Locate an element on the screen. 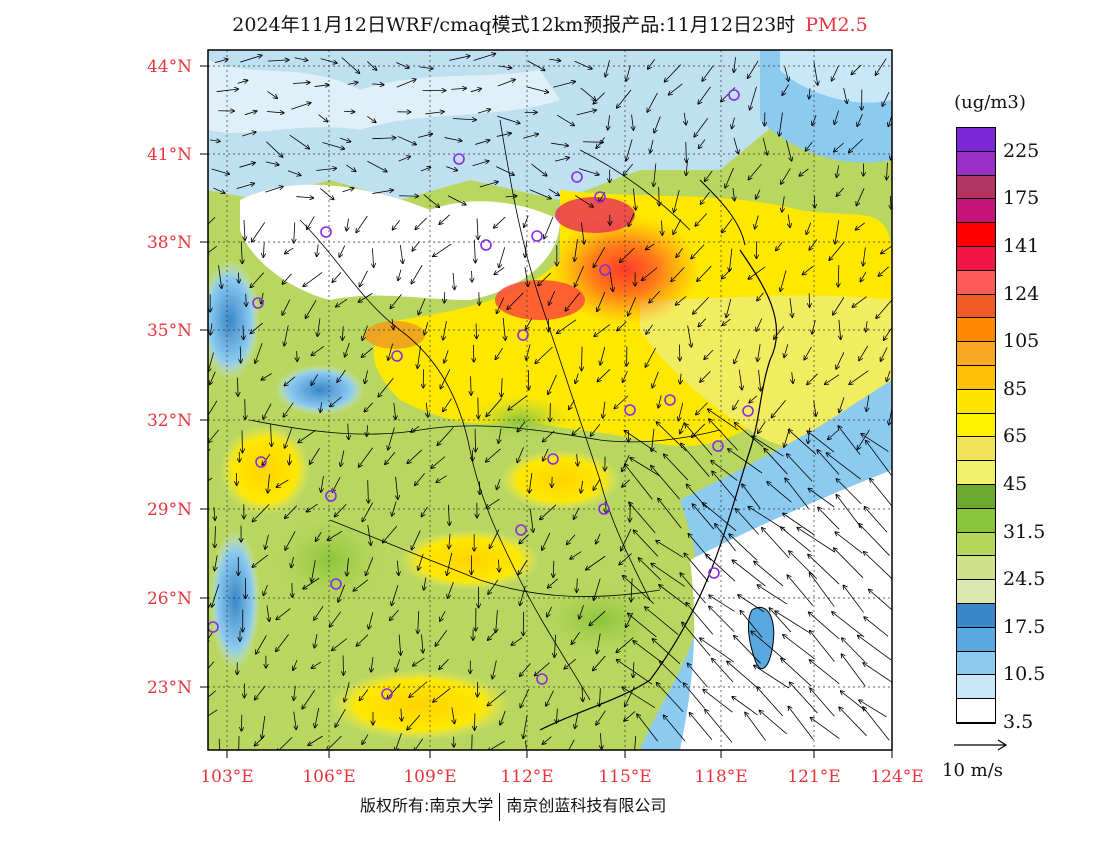 This screenshot has width=1100, height=850. copyright: 版权所有:南京大学 南京创蓝科技有限公司 is located at coordinates (513, 806).